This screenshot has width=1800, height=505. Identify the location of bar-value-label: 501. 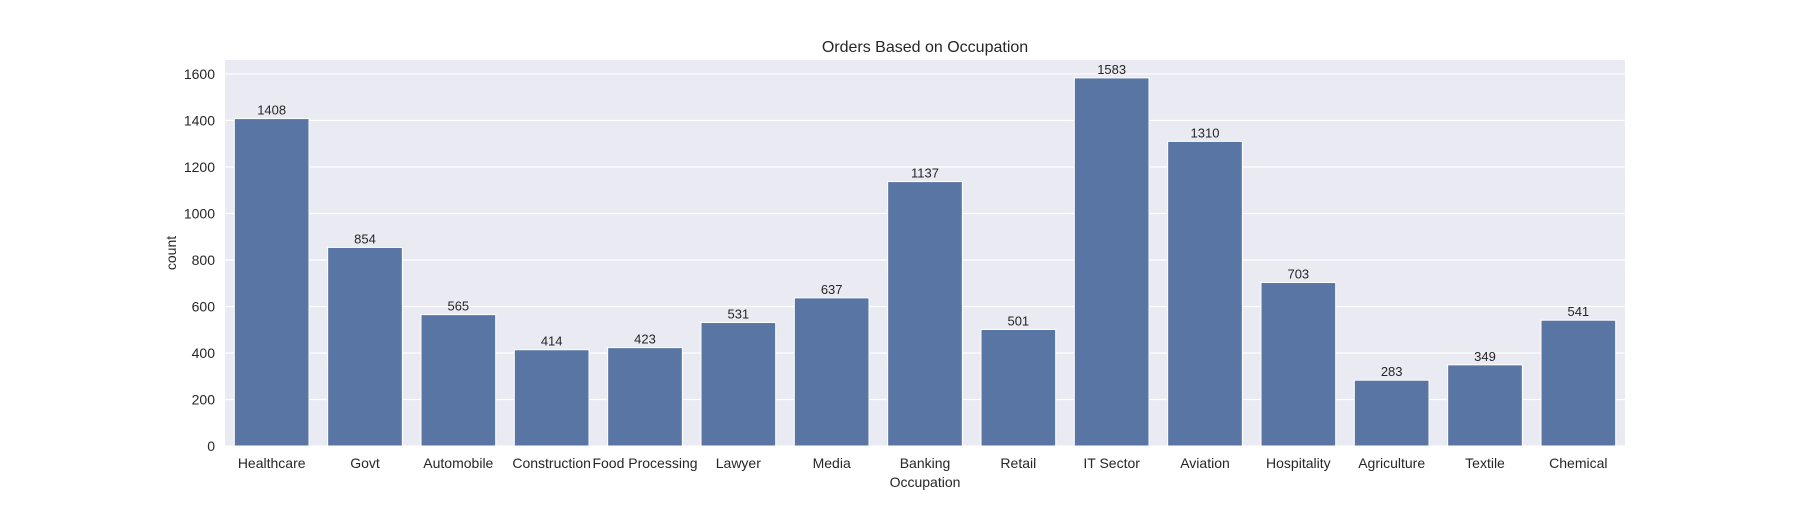
(1018, 321).